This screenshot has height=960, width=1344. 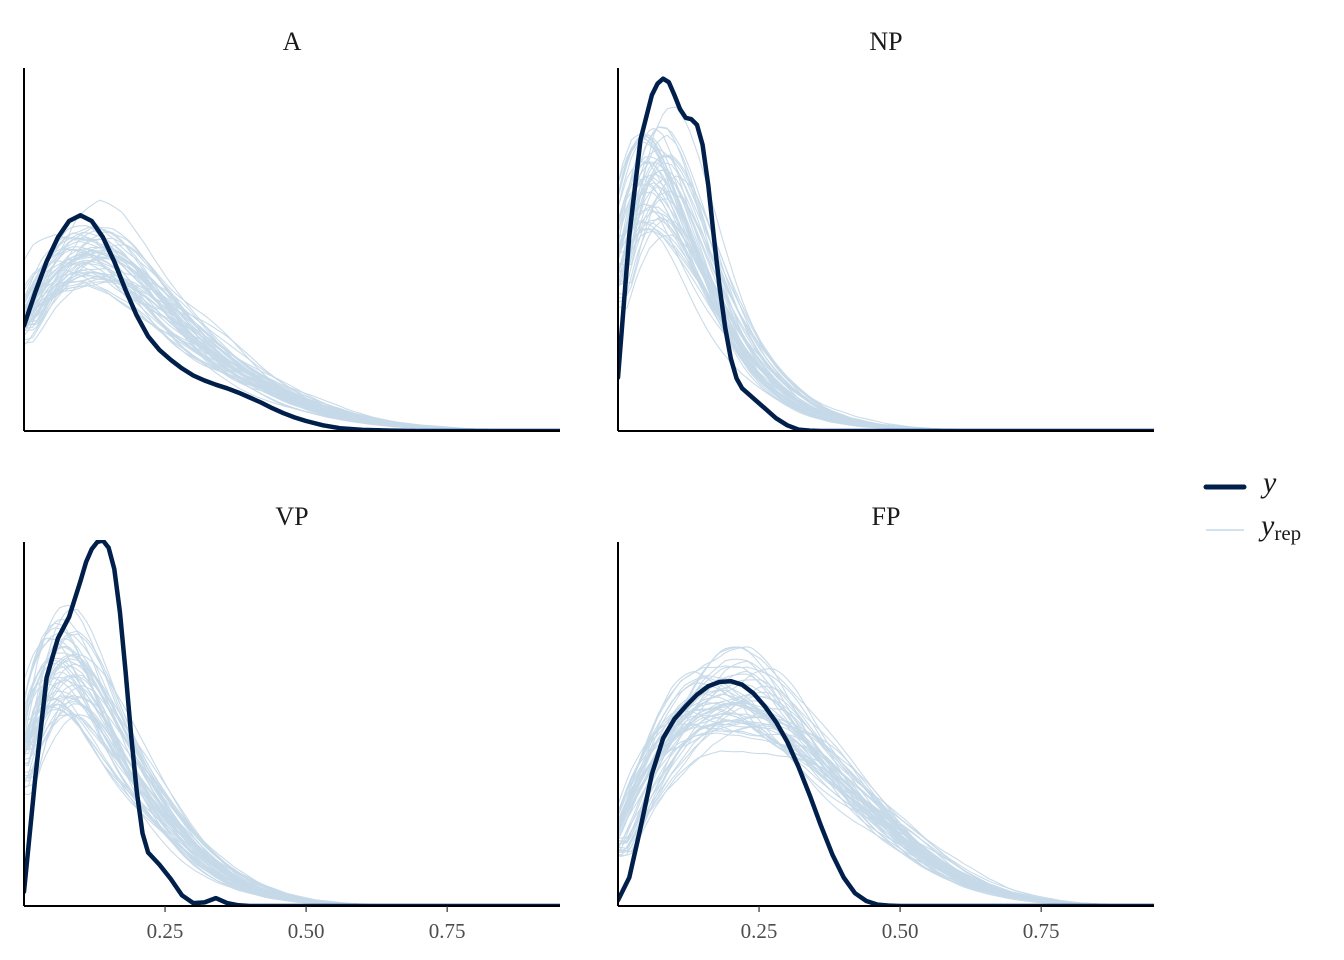 I want to click on panel-title-np: NP, so click(x=885, y=41).